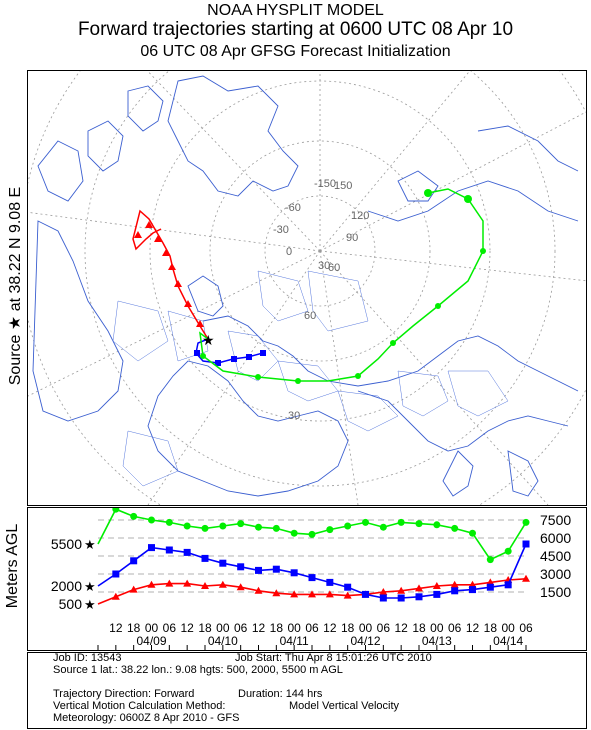 Image resolution: width=591 pixels, height=730 pixels. Describe the element at coordinates (281, 230) in the screenshot. I see `grid-label: -30` at that location.